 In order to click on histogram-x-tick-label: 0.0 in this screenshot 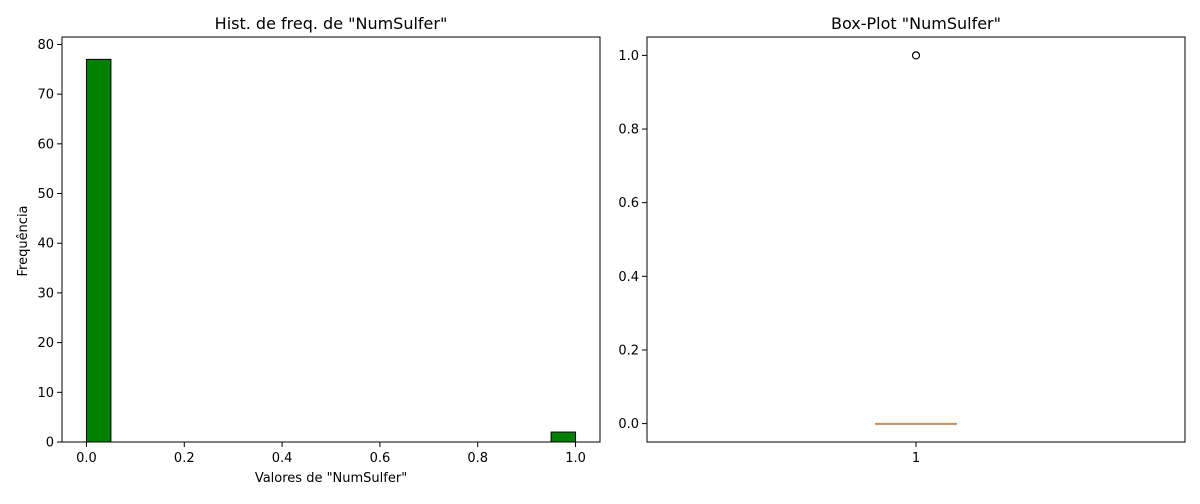, I will do `click(86, 458)`.